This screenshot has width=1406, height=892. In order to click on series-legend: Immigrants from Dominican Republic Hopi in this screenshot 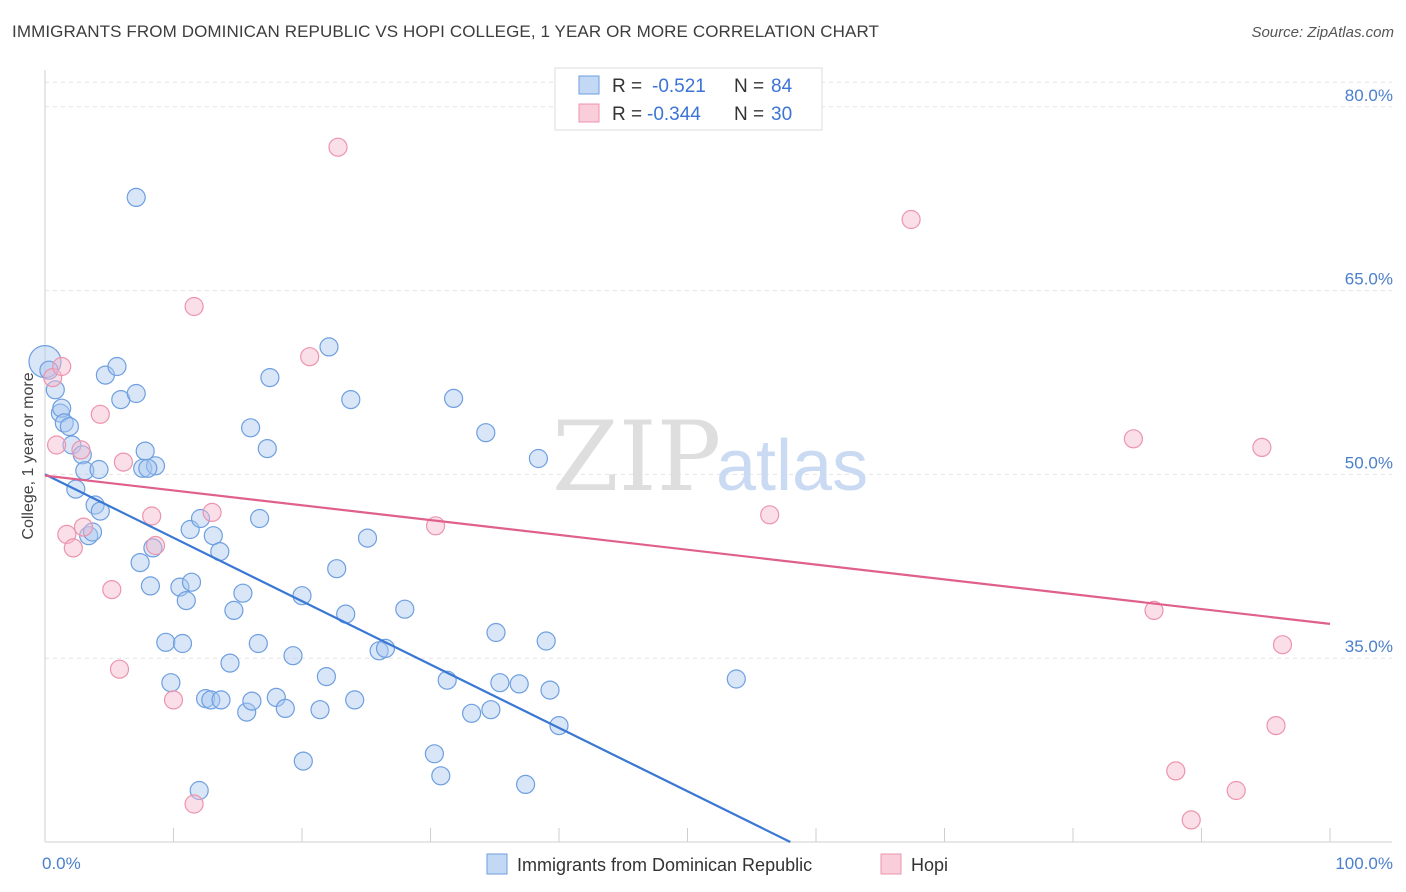, I will do `click(717, 864)`.